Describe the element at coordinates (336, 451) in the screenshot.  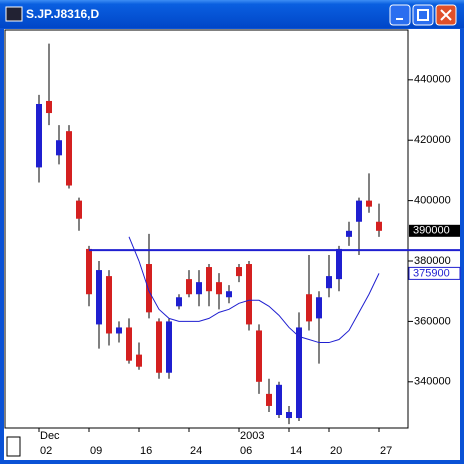
I see `x-tick-label: 20` at that location.